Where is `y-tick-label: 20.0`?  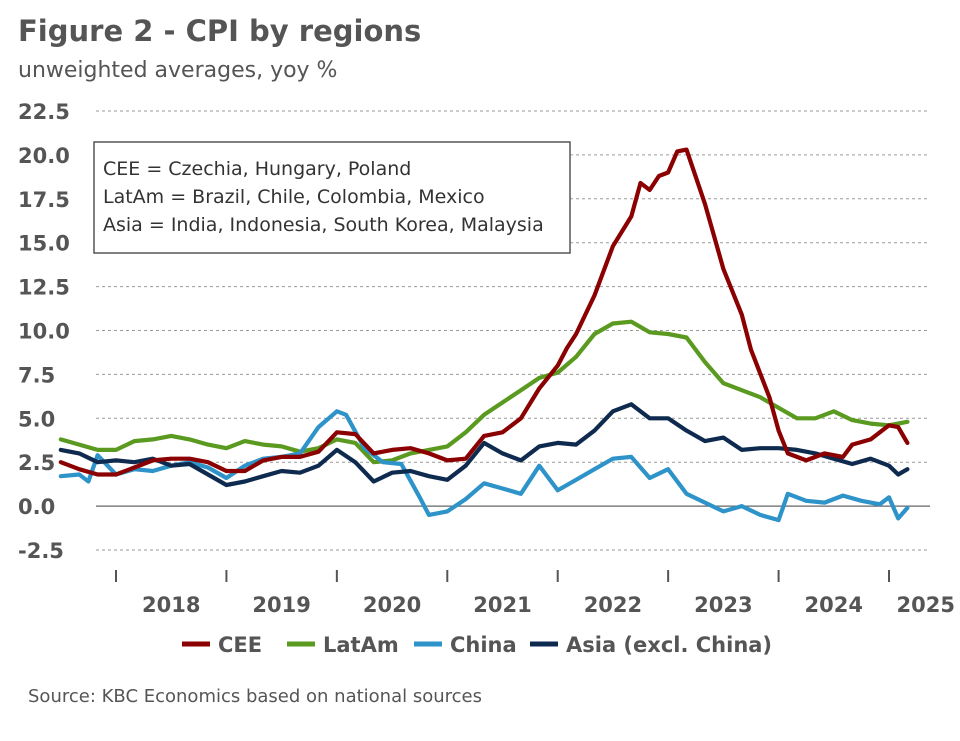 y-tick-label: 20.0 is located at coordinates (44, 156).